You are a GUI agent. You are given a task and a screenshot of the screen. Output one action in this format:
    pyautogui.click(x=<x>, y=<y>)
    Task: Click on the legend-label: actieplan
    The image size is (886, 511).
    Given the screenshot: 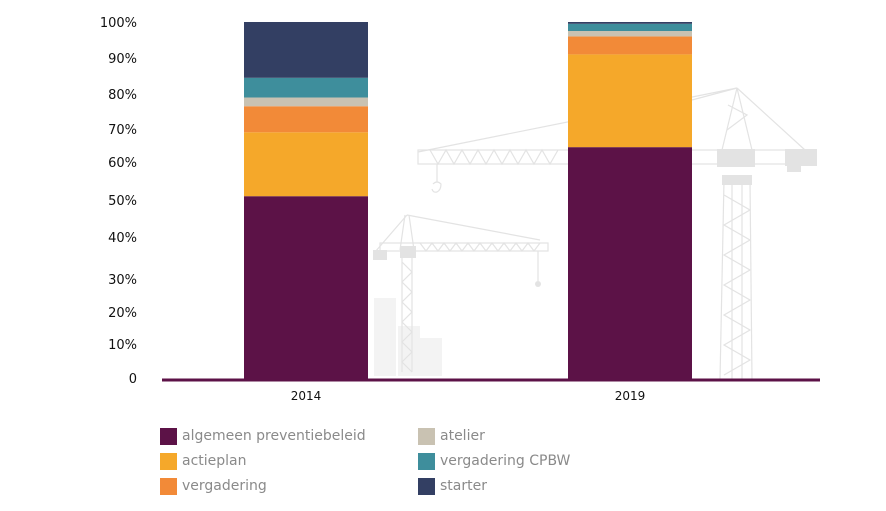 What is the action you would take?
    pyautogui.click(x=214, y=461)
    